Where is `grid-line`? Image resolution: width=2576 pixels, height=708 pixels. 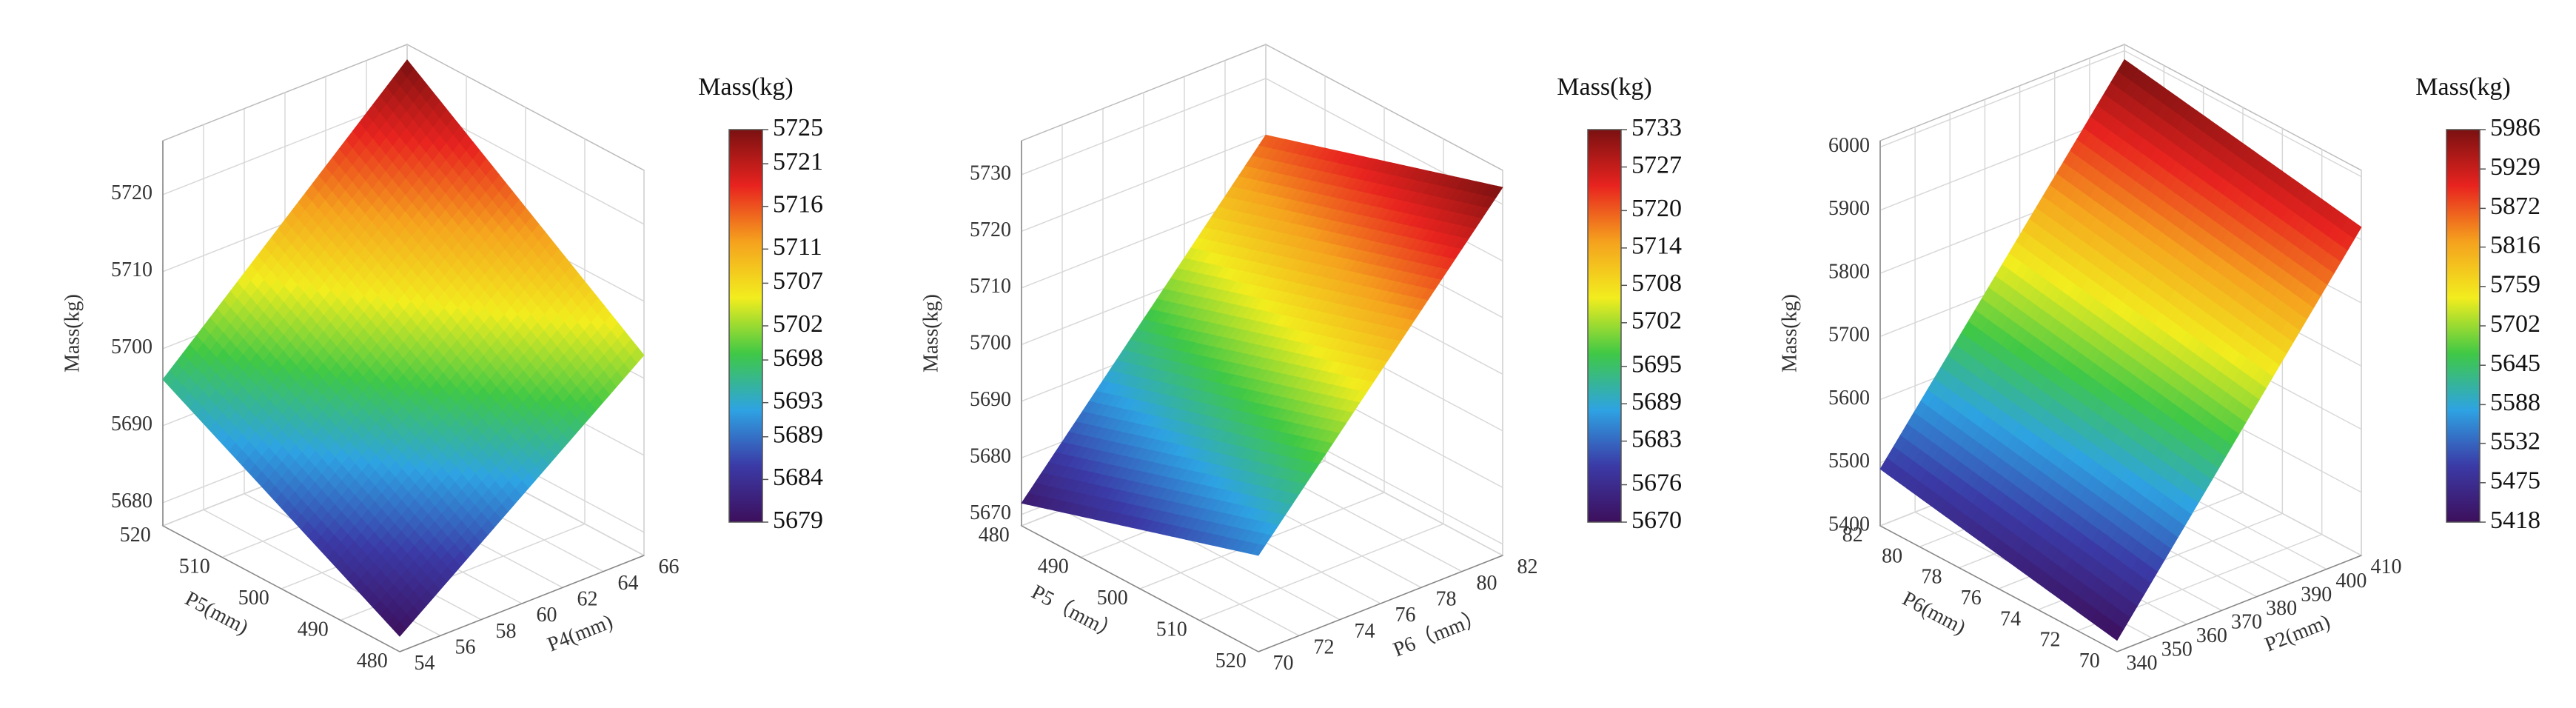 grid-line is located at coordinates (1262, 142).